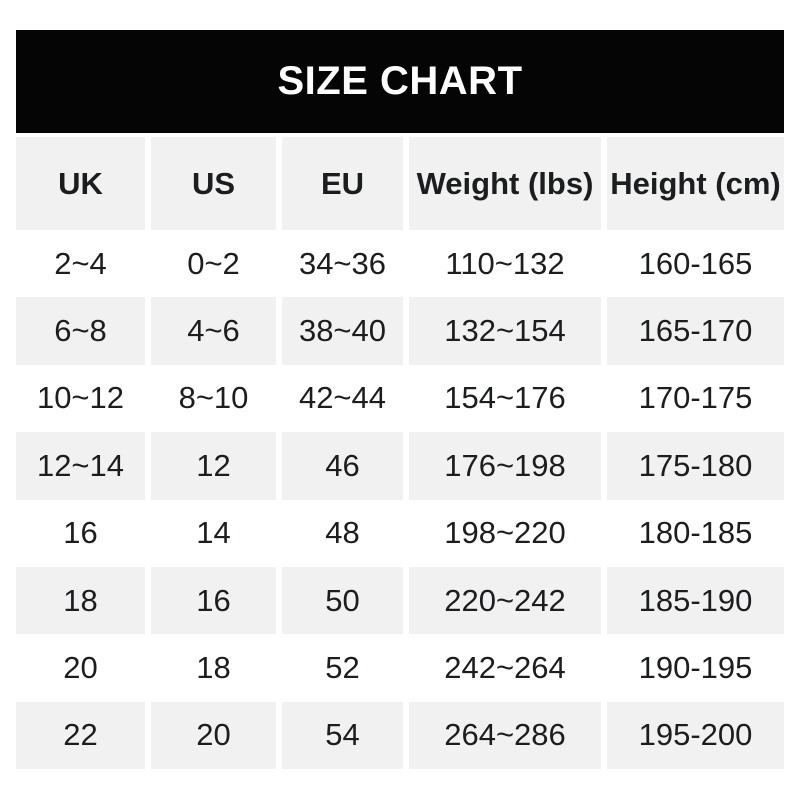  Describe the element at coordinates (80, 735) in the screenshot. I see `table-cell: 22` at that location.